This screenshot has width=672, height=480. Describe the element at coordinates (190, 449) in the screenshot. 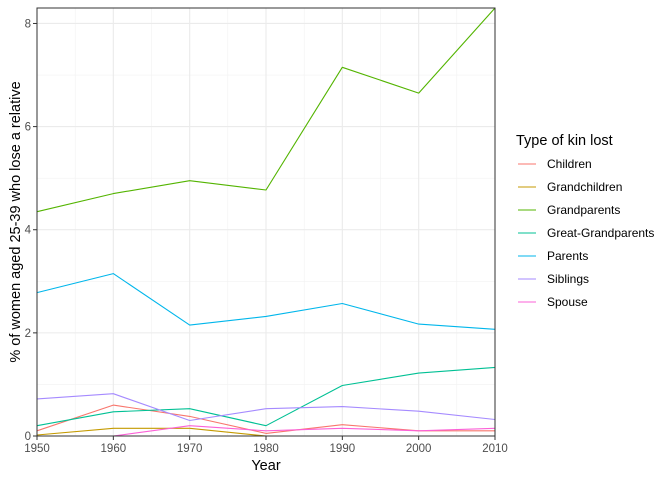

I see `x-tick-label: 1970` at that location.